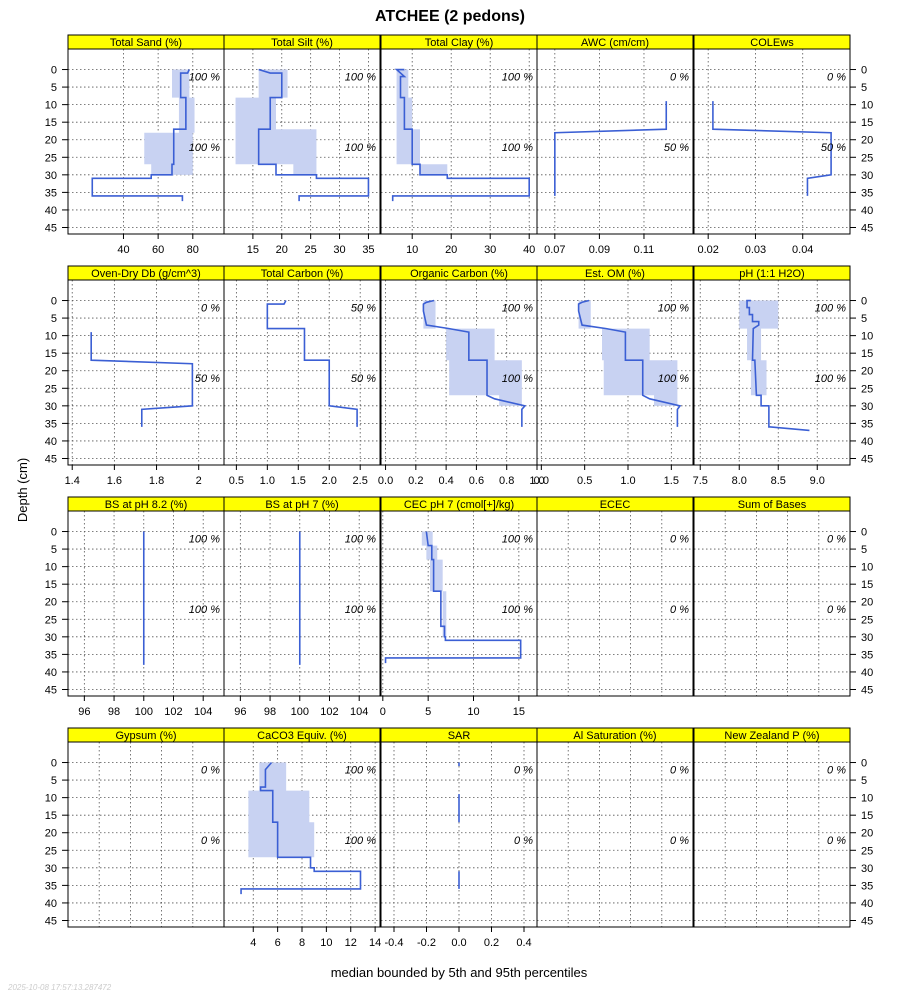 The height and width of the screenshot is (1000, 900). What do you see at coordinates (428, 712) in the screenshot?
I see `x-tick-label: 5` at bounding box center [428, 712].